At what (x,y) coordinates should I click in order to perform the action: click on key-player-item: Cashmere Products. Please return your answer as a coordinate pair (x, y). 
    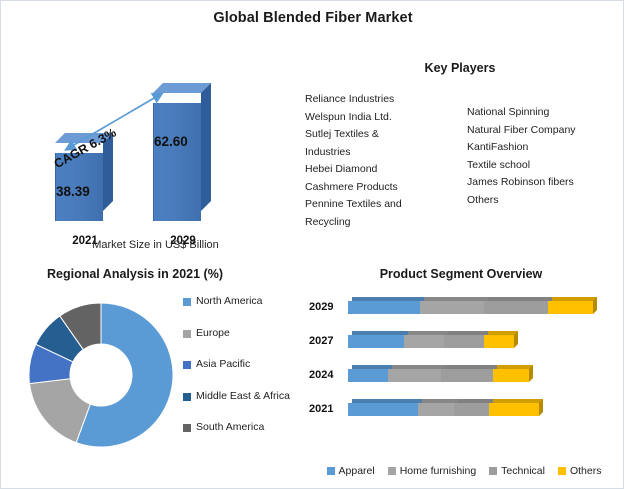
    Looking at the image, I should click on (351, 186).